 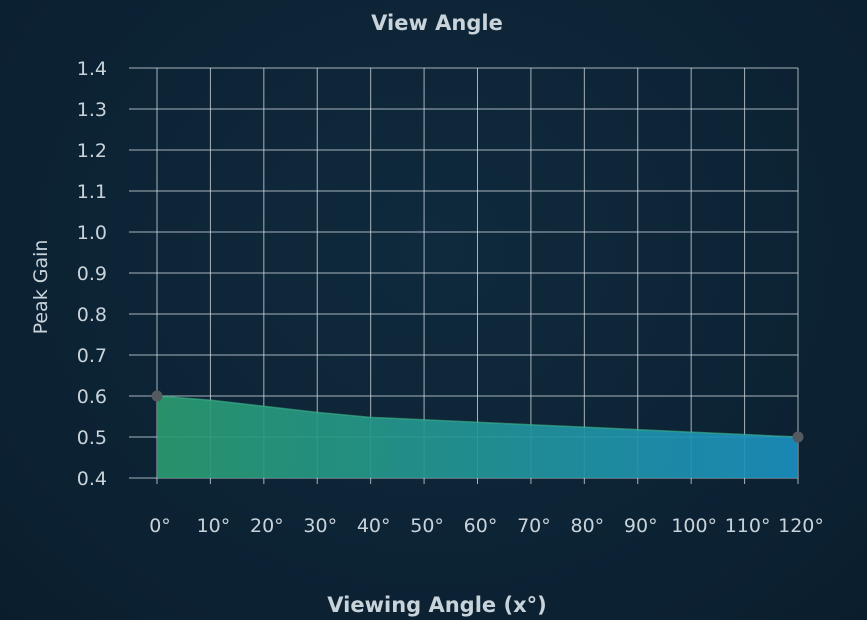 What do you see at coordinates (320, 526) in the screenshot?
I see `x-tick-label: 30°` at bounding box center [320, 526].